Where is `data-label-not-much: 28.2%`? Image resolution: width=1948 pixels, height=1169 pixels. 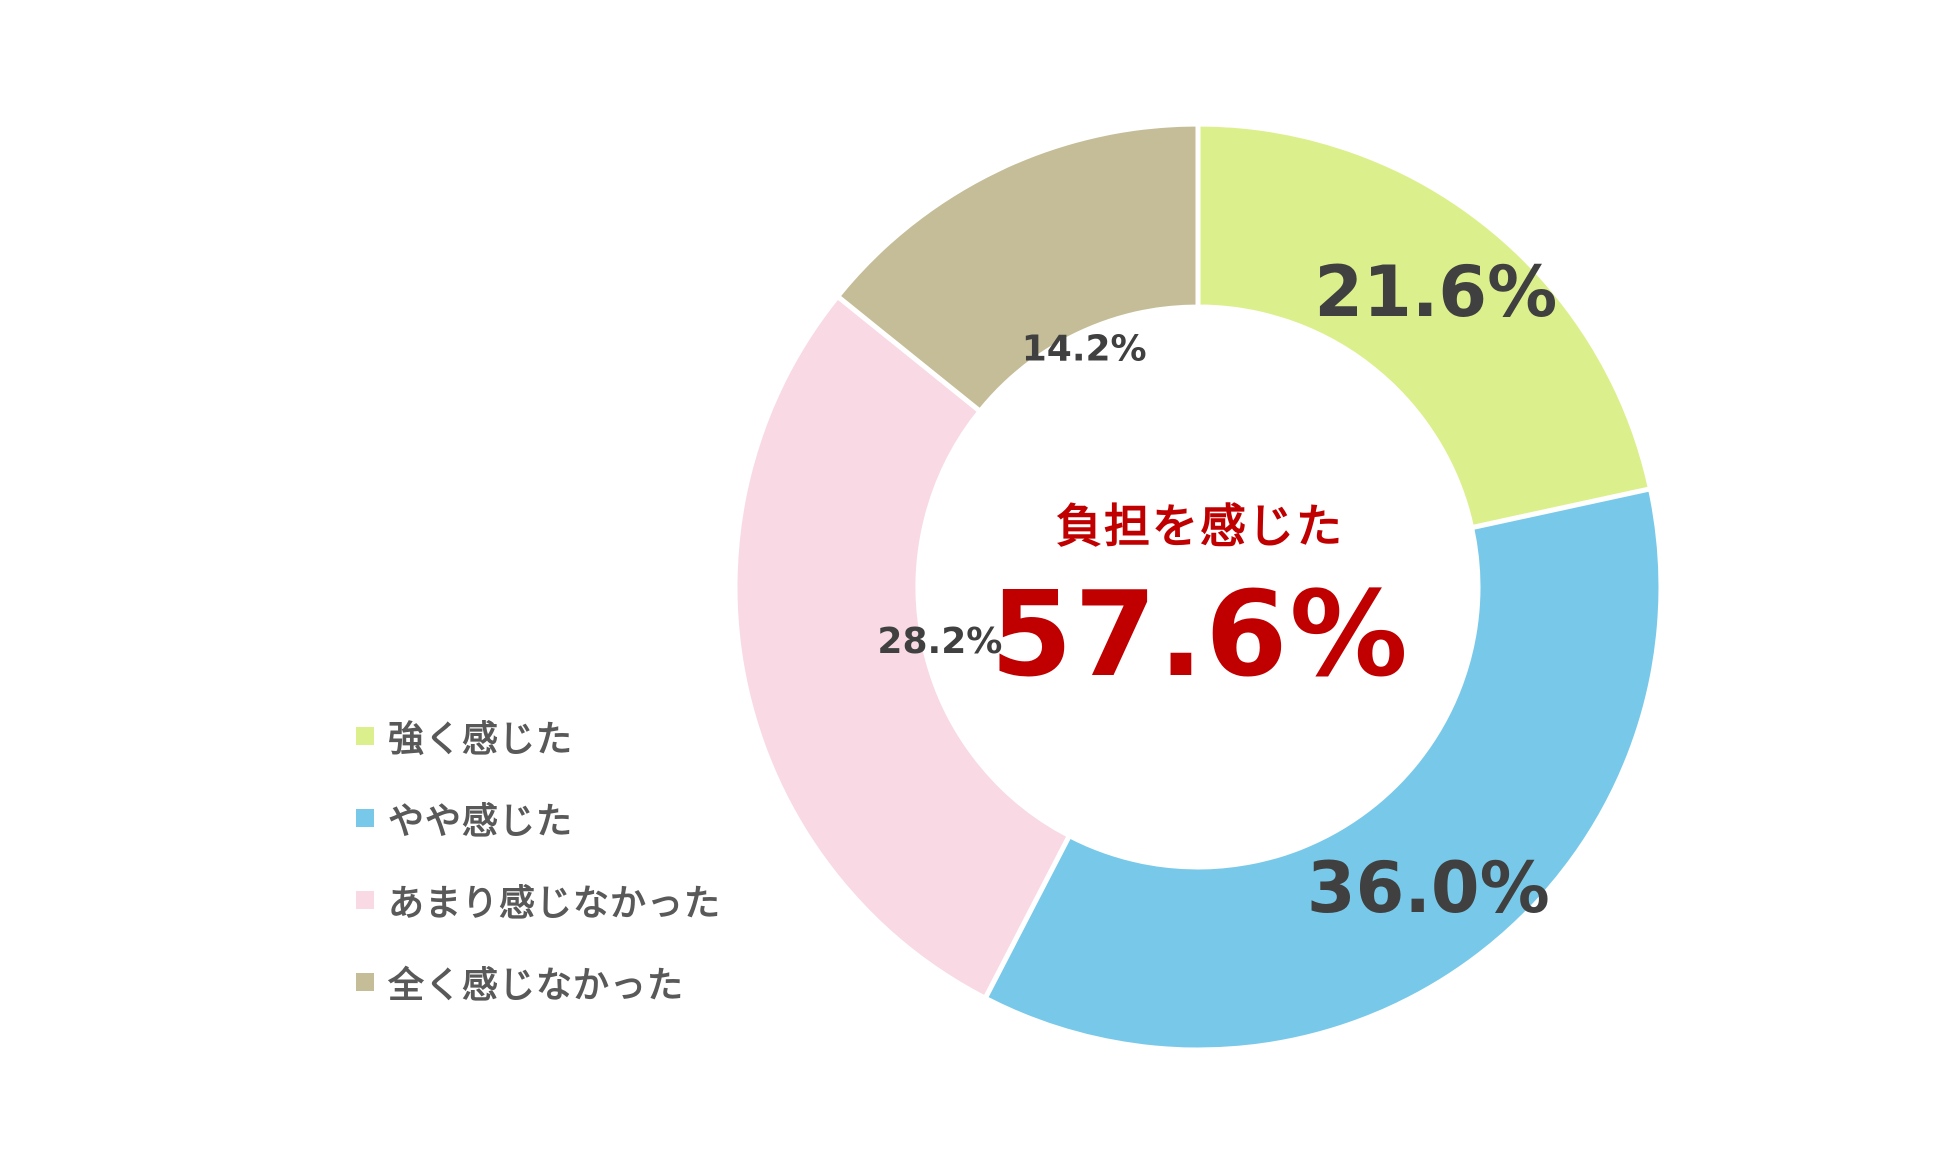 data-label-not-much: 28.2% is located at coordinates (939, 641).